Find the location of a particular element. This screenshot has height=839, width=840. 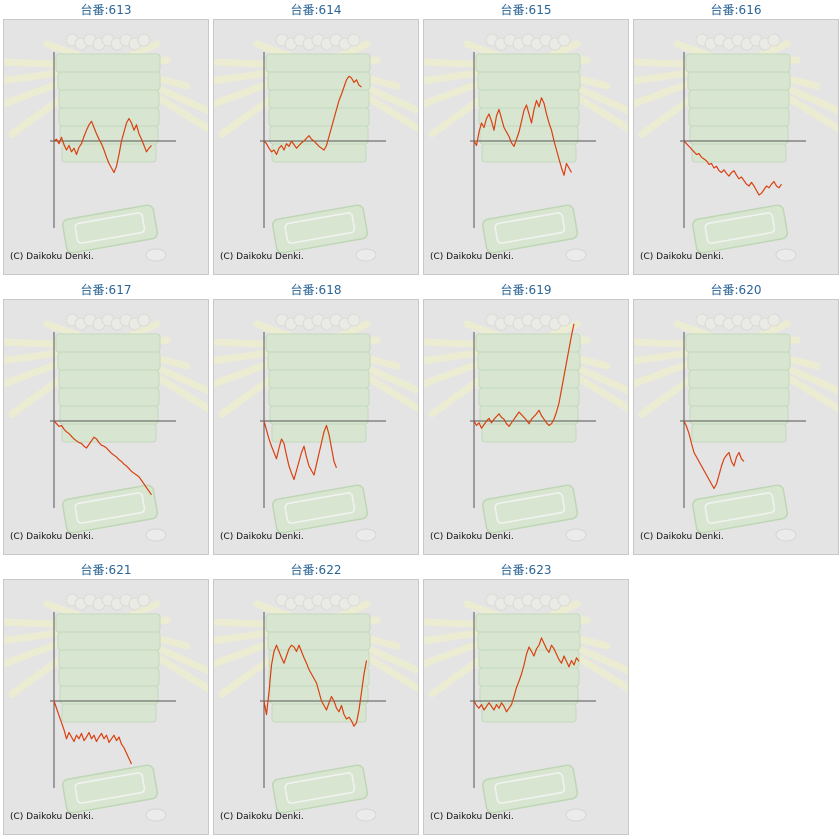

chart-title: 台番:613 is located at coordinates (106, 10).